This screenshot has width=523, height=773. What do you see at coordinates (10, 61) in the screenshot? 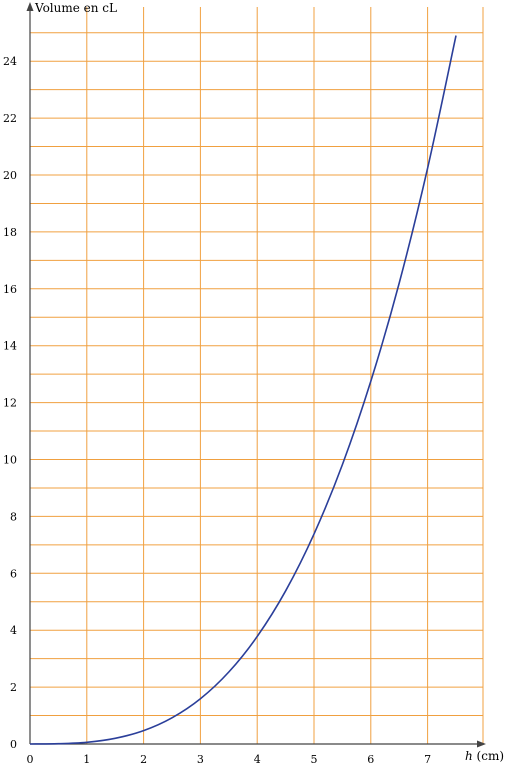
I see `y-tick-label: 24` at bounding box center [10, 61].